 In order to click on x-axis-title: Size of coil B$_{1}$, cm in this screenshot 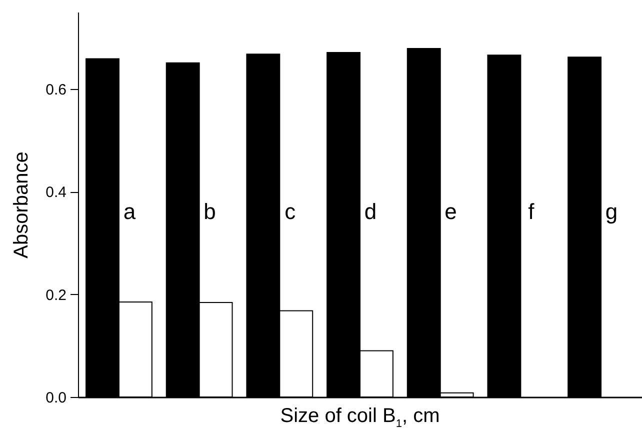, I will do `click(360, 417)`.